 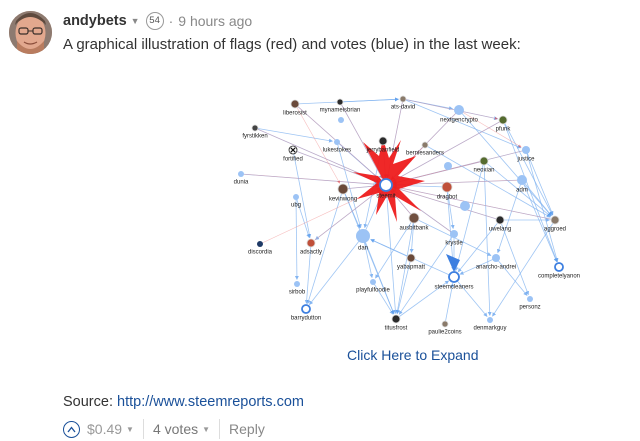 What do you see at coordinates (490, 324) in the screenshot?
I see `graph-node-denmarkguy: denmarkguy` at bounding box center [490, 324].